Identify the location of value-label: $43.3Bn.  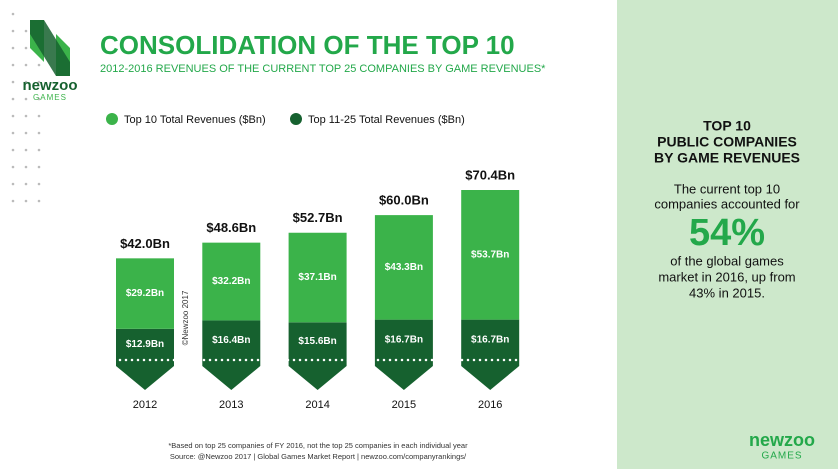
(404, 267).